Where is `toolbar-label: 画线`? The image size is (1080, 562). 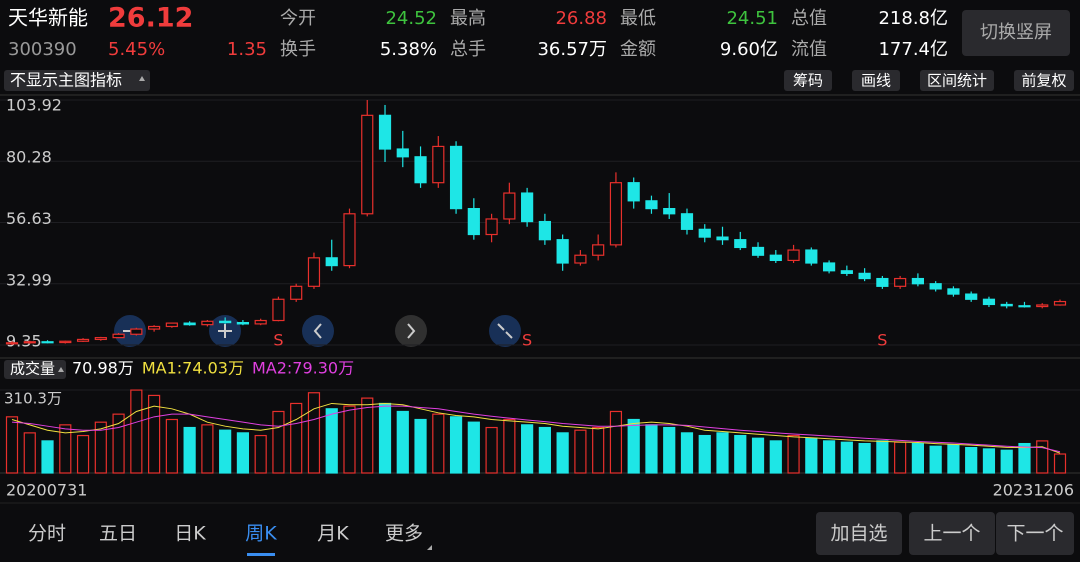
toolbar-label: 画线 is located at coordinates (876, 81).